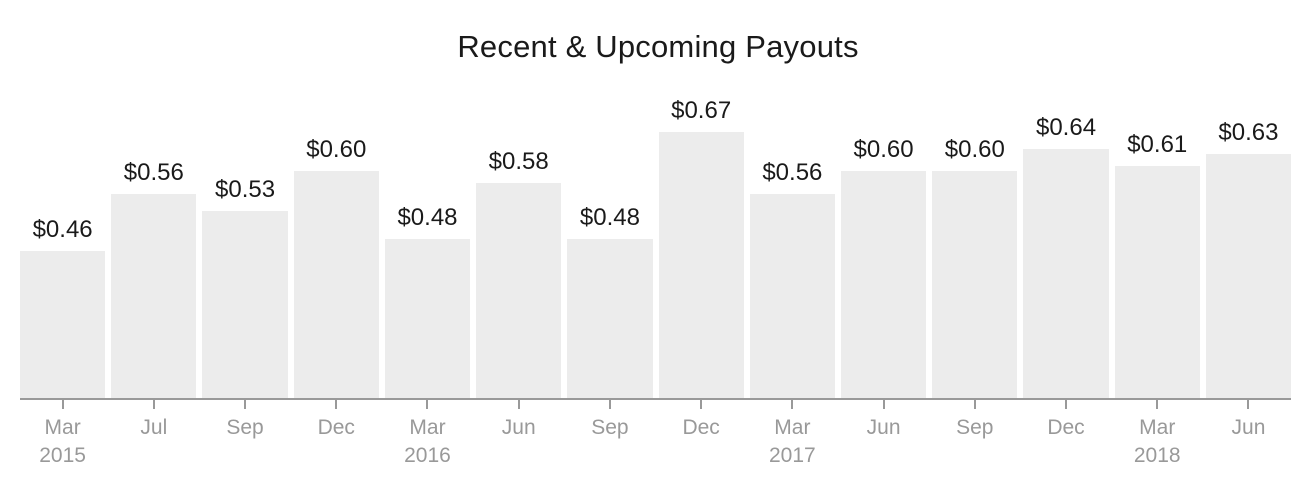 Image resolution: width=1316 pixels, height=488 pixels. I want to click on x-tick-group: Mar 2018, so click(1157, 435).